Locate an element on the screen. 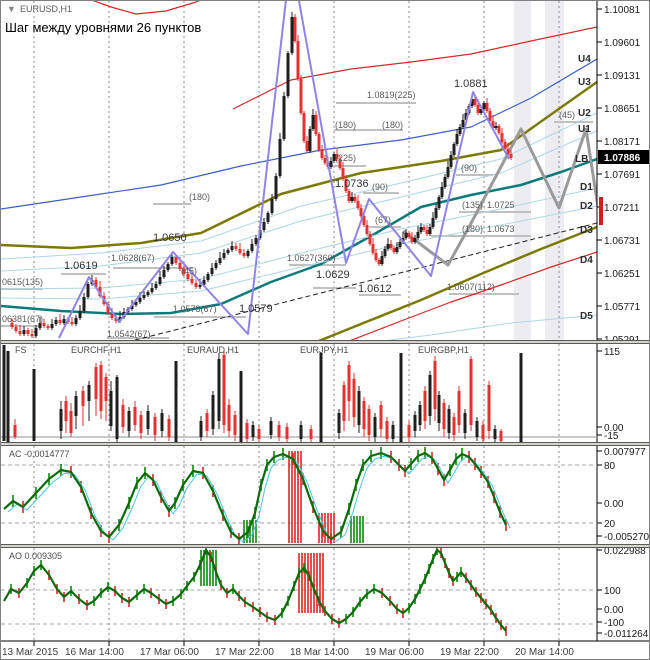  svg-text: U1 is located at coordinates (584, 129).